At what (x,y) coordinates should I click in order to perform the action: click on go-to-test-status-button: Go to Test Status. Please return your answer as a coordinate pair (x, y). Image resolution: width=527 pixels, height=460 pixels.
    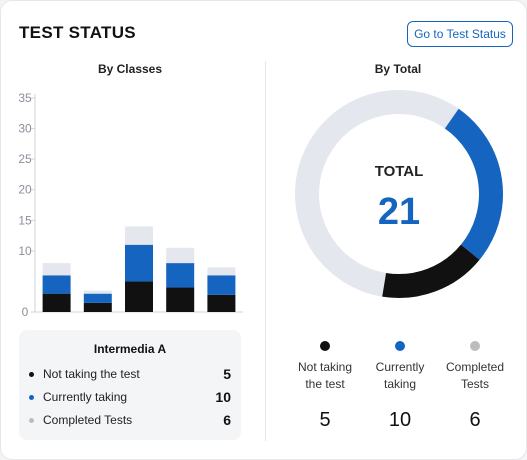
    Looking at the image, I should click on (460, 34).